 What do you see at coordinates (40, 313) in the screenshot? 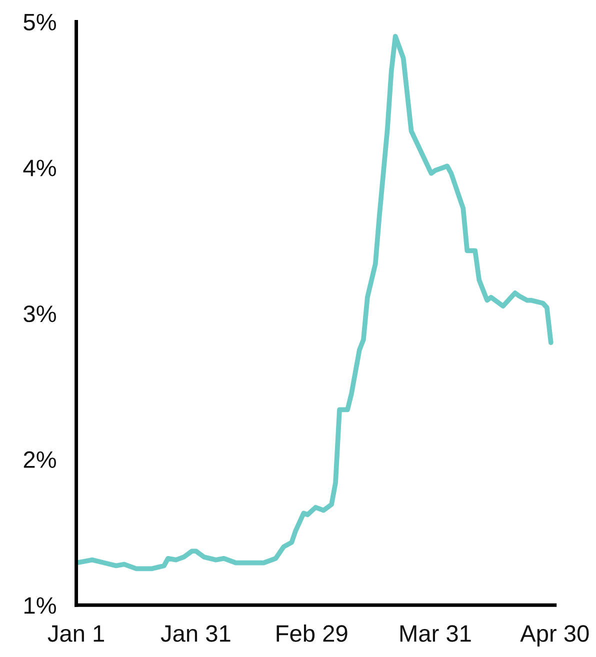
I see `y-tick-label: 3%` at bounding box center [40, 313].